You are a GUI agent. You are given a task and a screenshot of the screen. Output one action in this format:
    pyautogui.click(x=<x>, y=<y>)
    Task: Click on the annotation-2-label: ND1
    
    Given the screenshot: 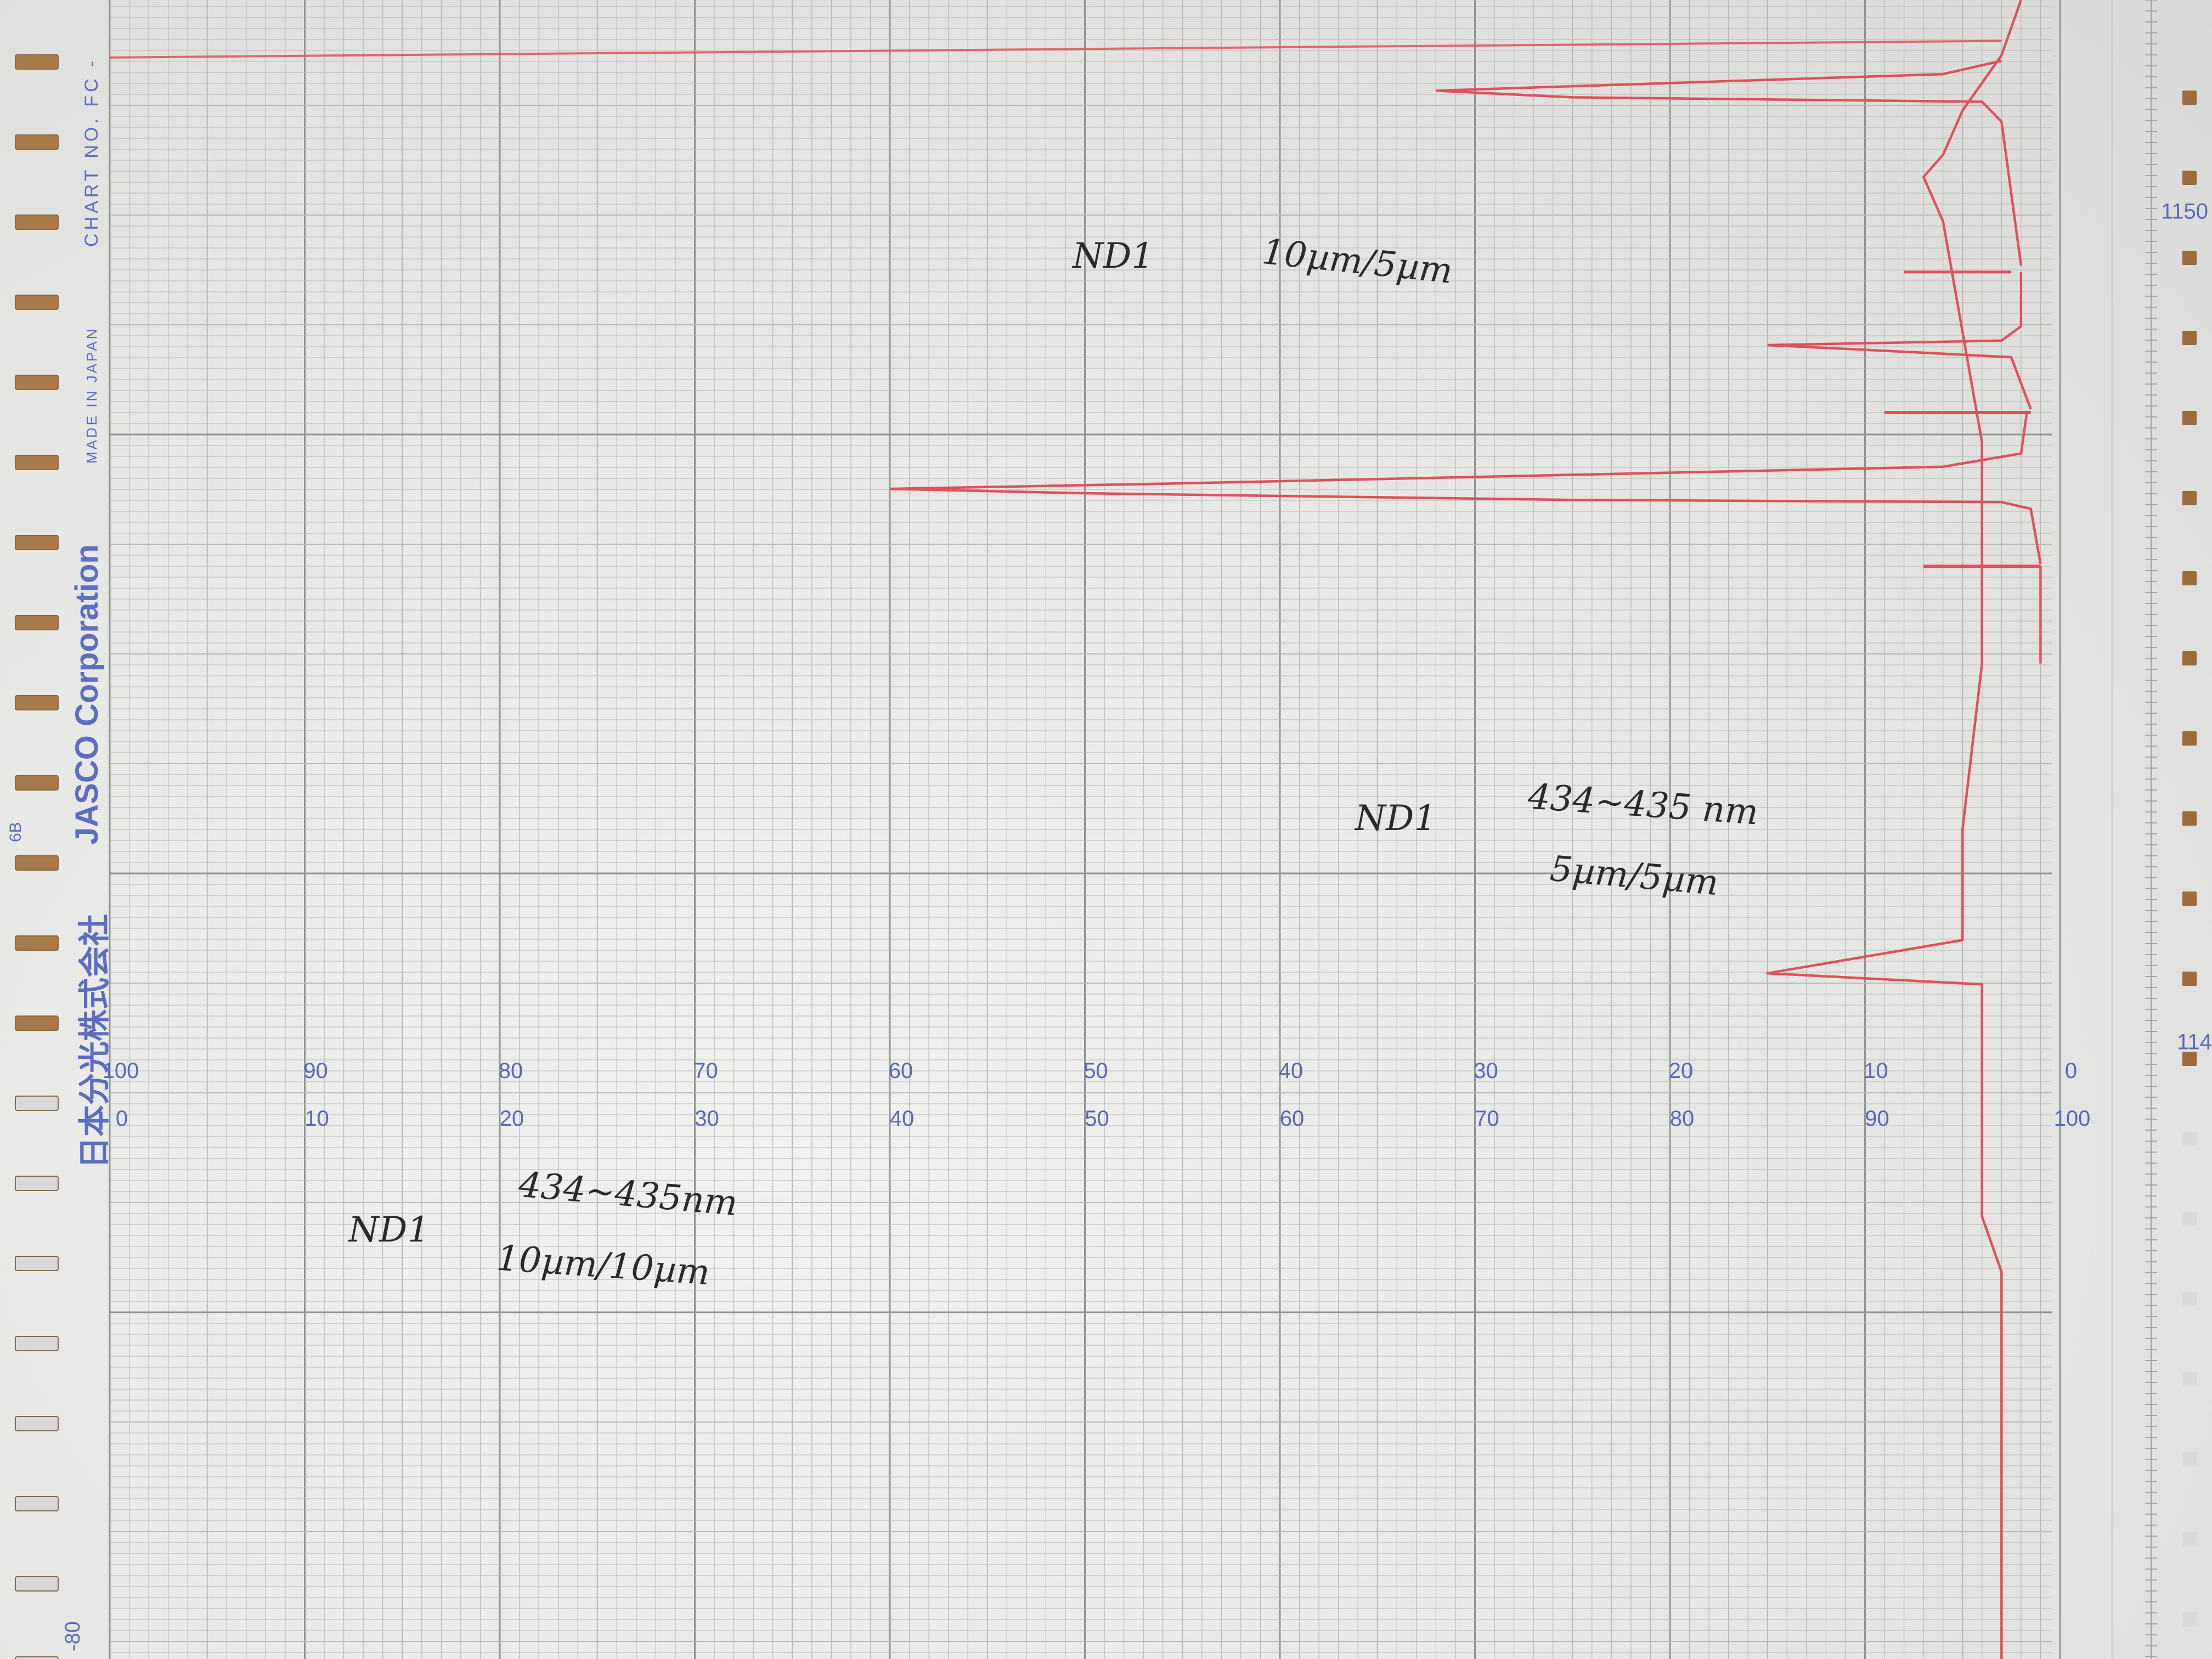 What is the action you would take?
    pyautogui.click(x=1396, y=818)
    